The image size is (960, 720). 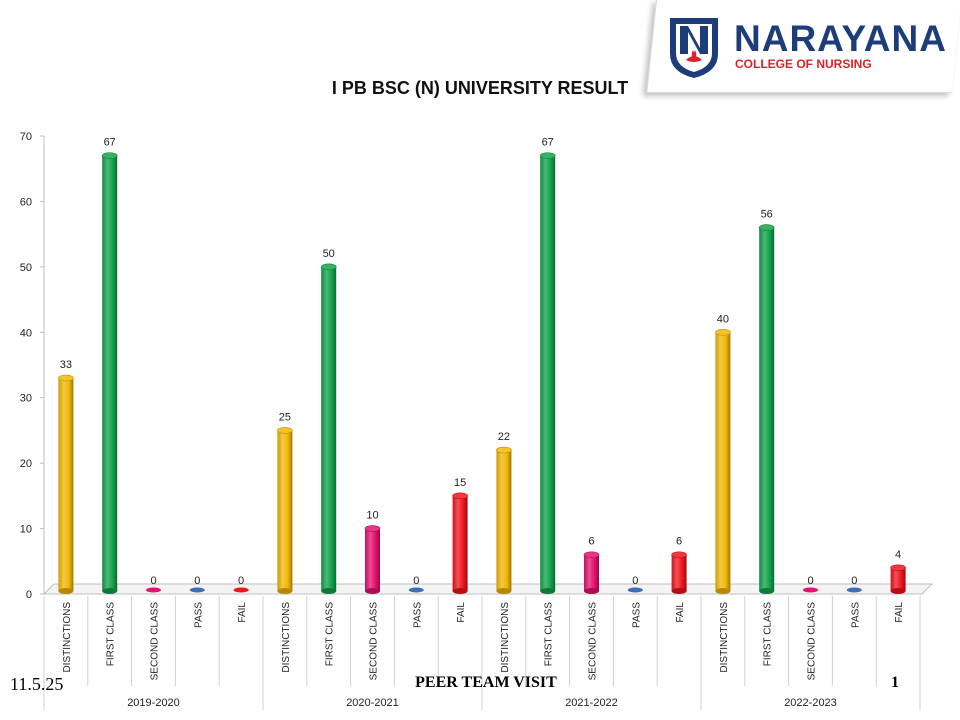 I want to click on y-tick-label: 50, so click(x=26, y=268).